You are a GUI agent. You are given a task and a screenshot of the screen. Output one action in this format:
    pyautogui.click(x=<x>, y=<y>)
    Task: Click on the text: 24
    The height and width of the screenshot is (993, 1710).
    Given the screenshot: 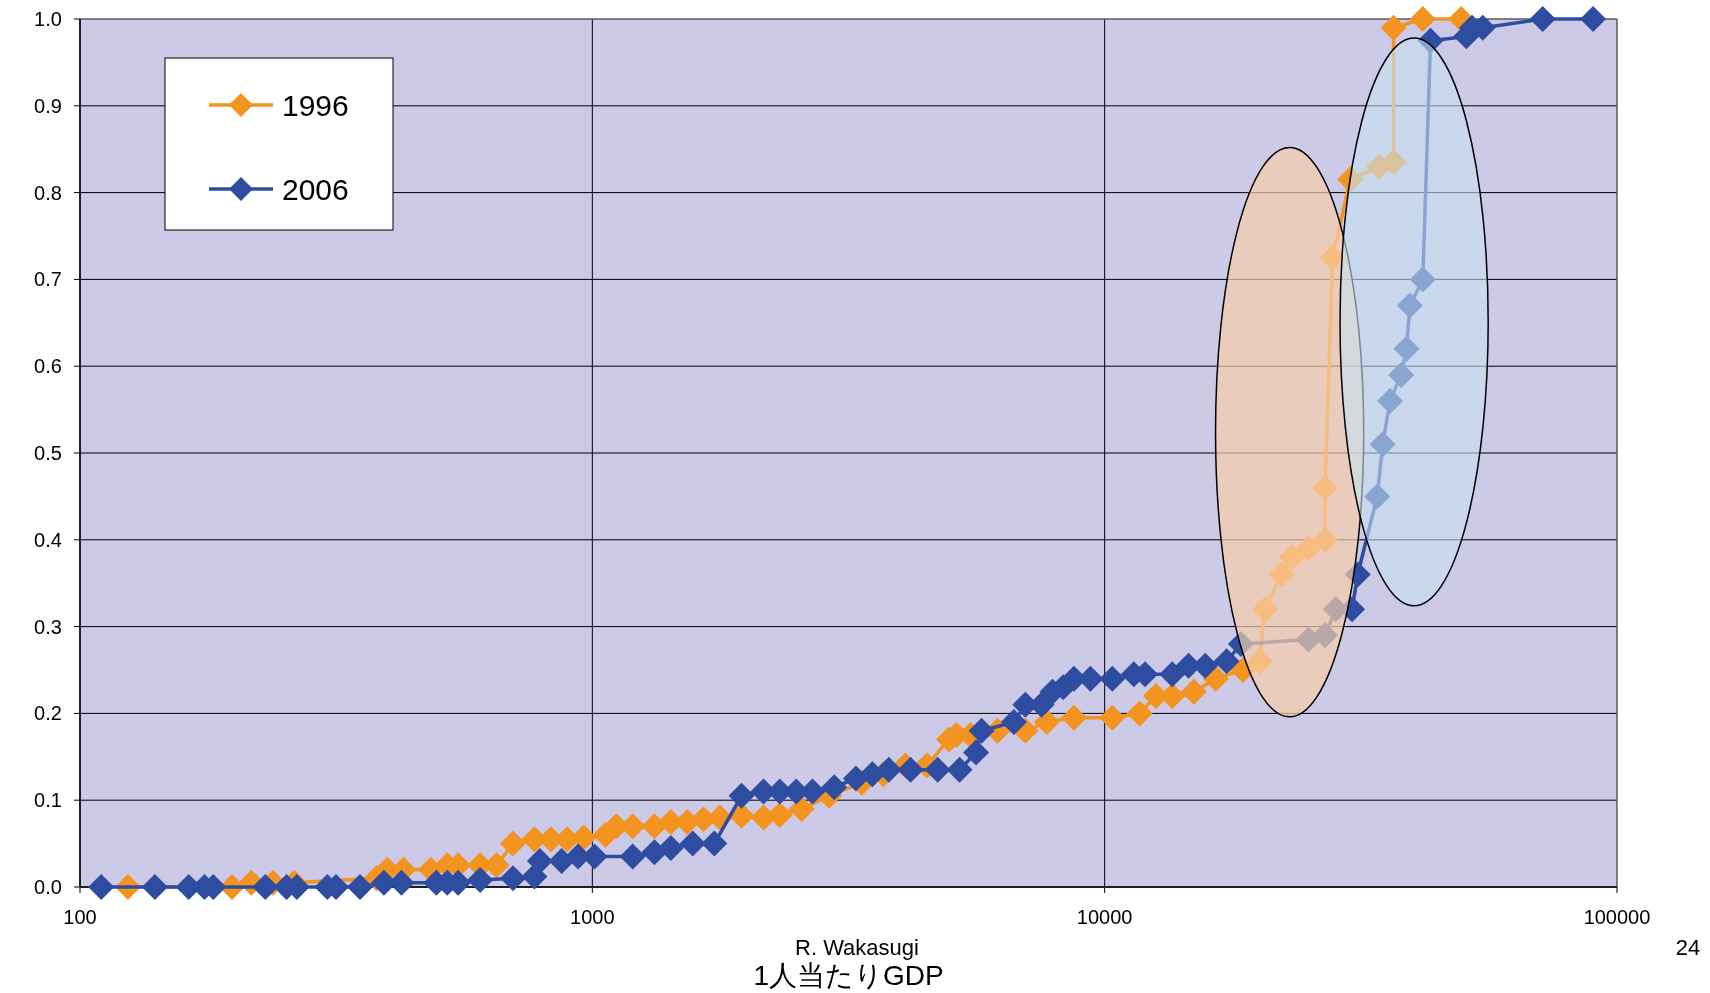 What is the action you would take?
    pyautogui.click(x=1688, y=947)
    